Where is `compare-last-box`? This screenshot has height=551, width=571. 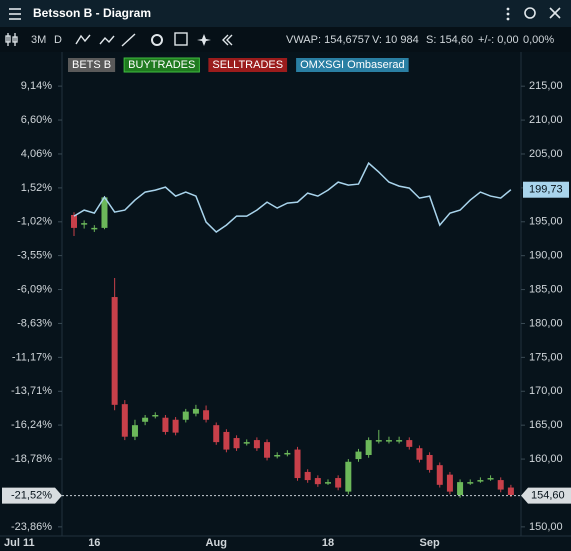 compare-last-box is located at coordinates (546, 189).